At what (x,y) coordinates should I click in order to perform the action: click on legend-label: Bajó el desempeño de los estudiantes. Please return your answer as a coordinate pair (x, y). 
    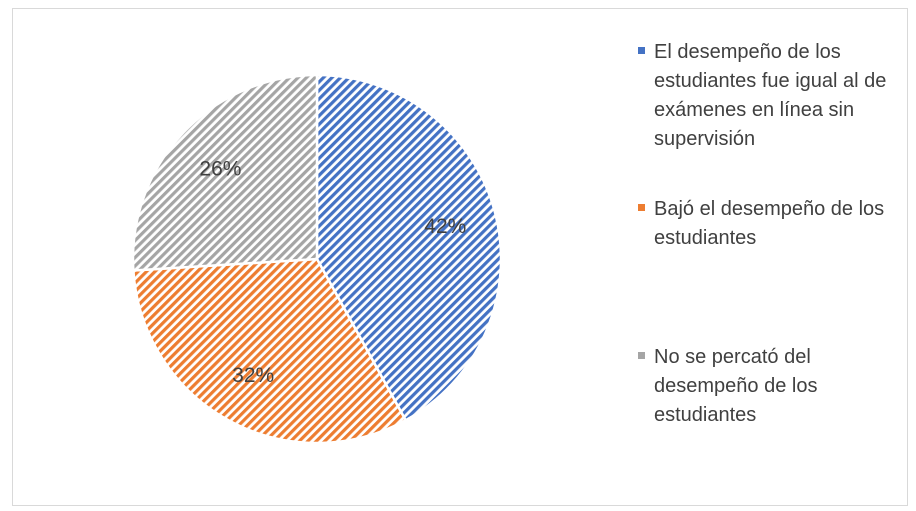
    Looking at the image, I should click on (769, 223).